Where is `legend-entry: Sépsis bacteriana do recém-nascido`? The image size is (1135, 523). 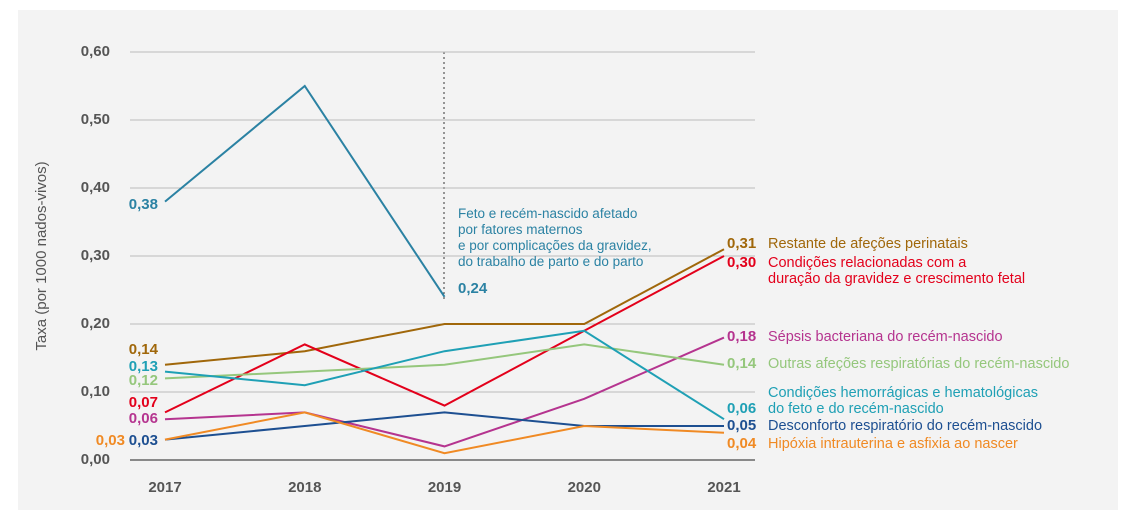 legend-entry: Sépsis bacteriana do recém-nascido is located at coordinates (885, 337).